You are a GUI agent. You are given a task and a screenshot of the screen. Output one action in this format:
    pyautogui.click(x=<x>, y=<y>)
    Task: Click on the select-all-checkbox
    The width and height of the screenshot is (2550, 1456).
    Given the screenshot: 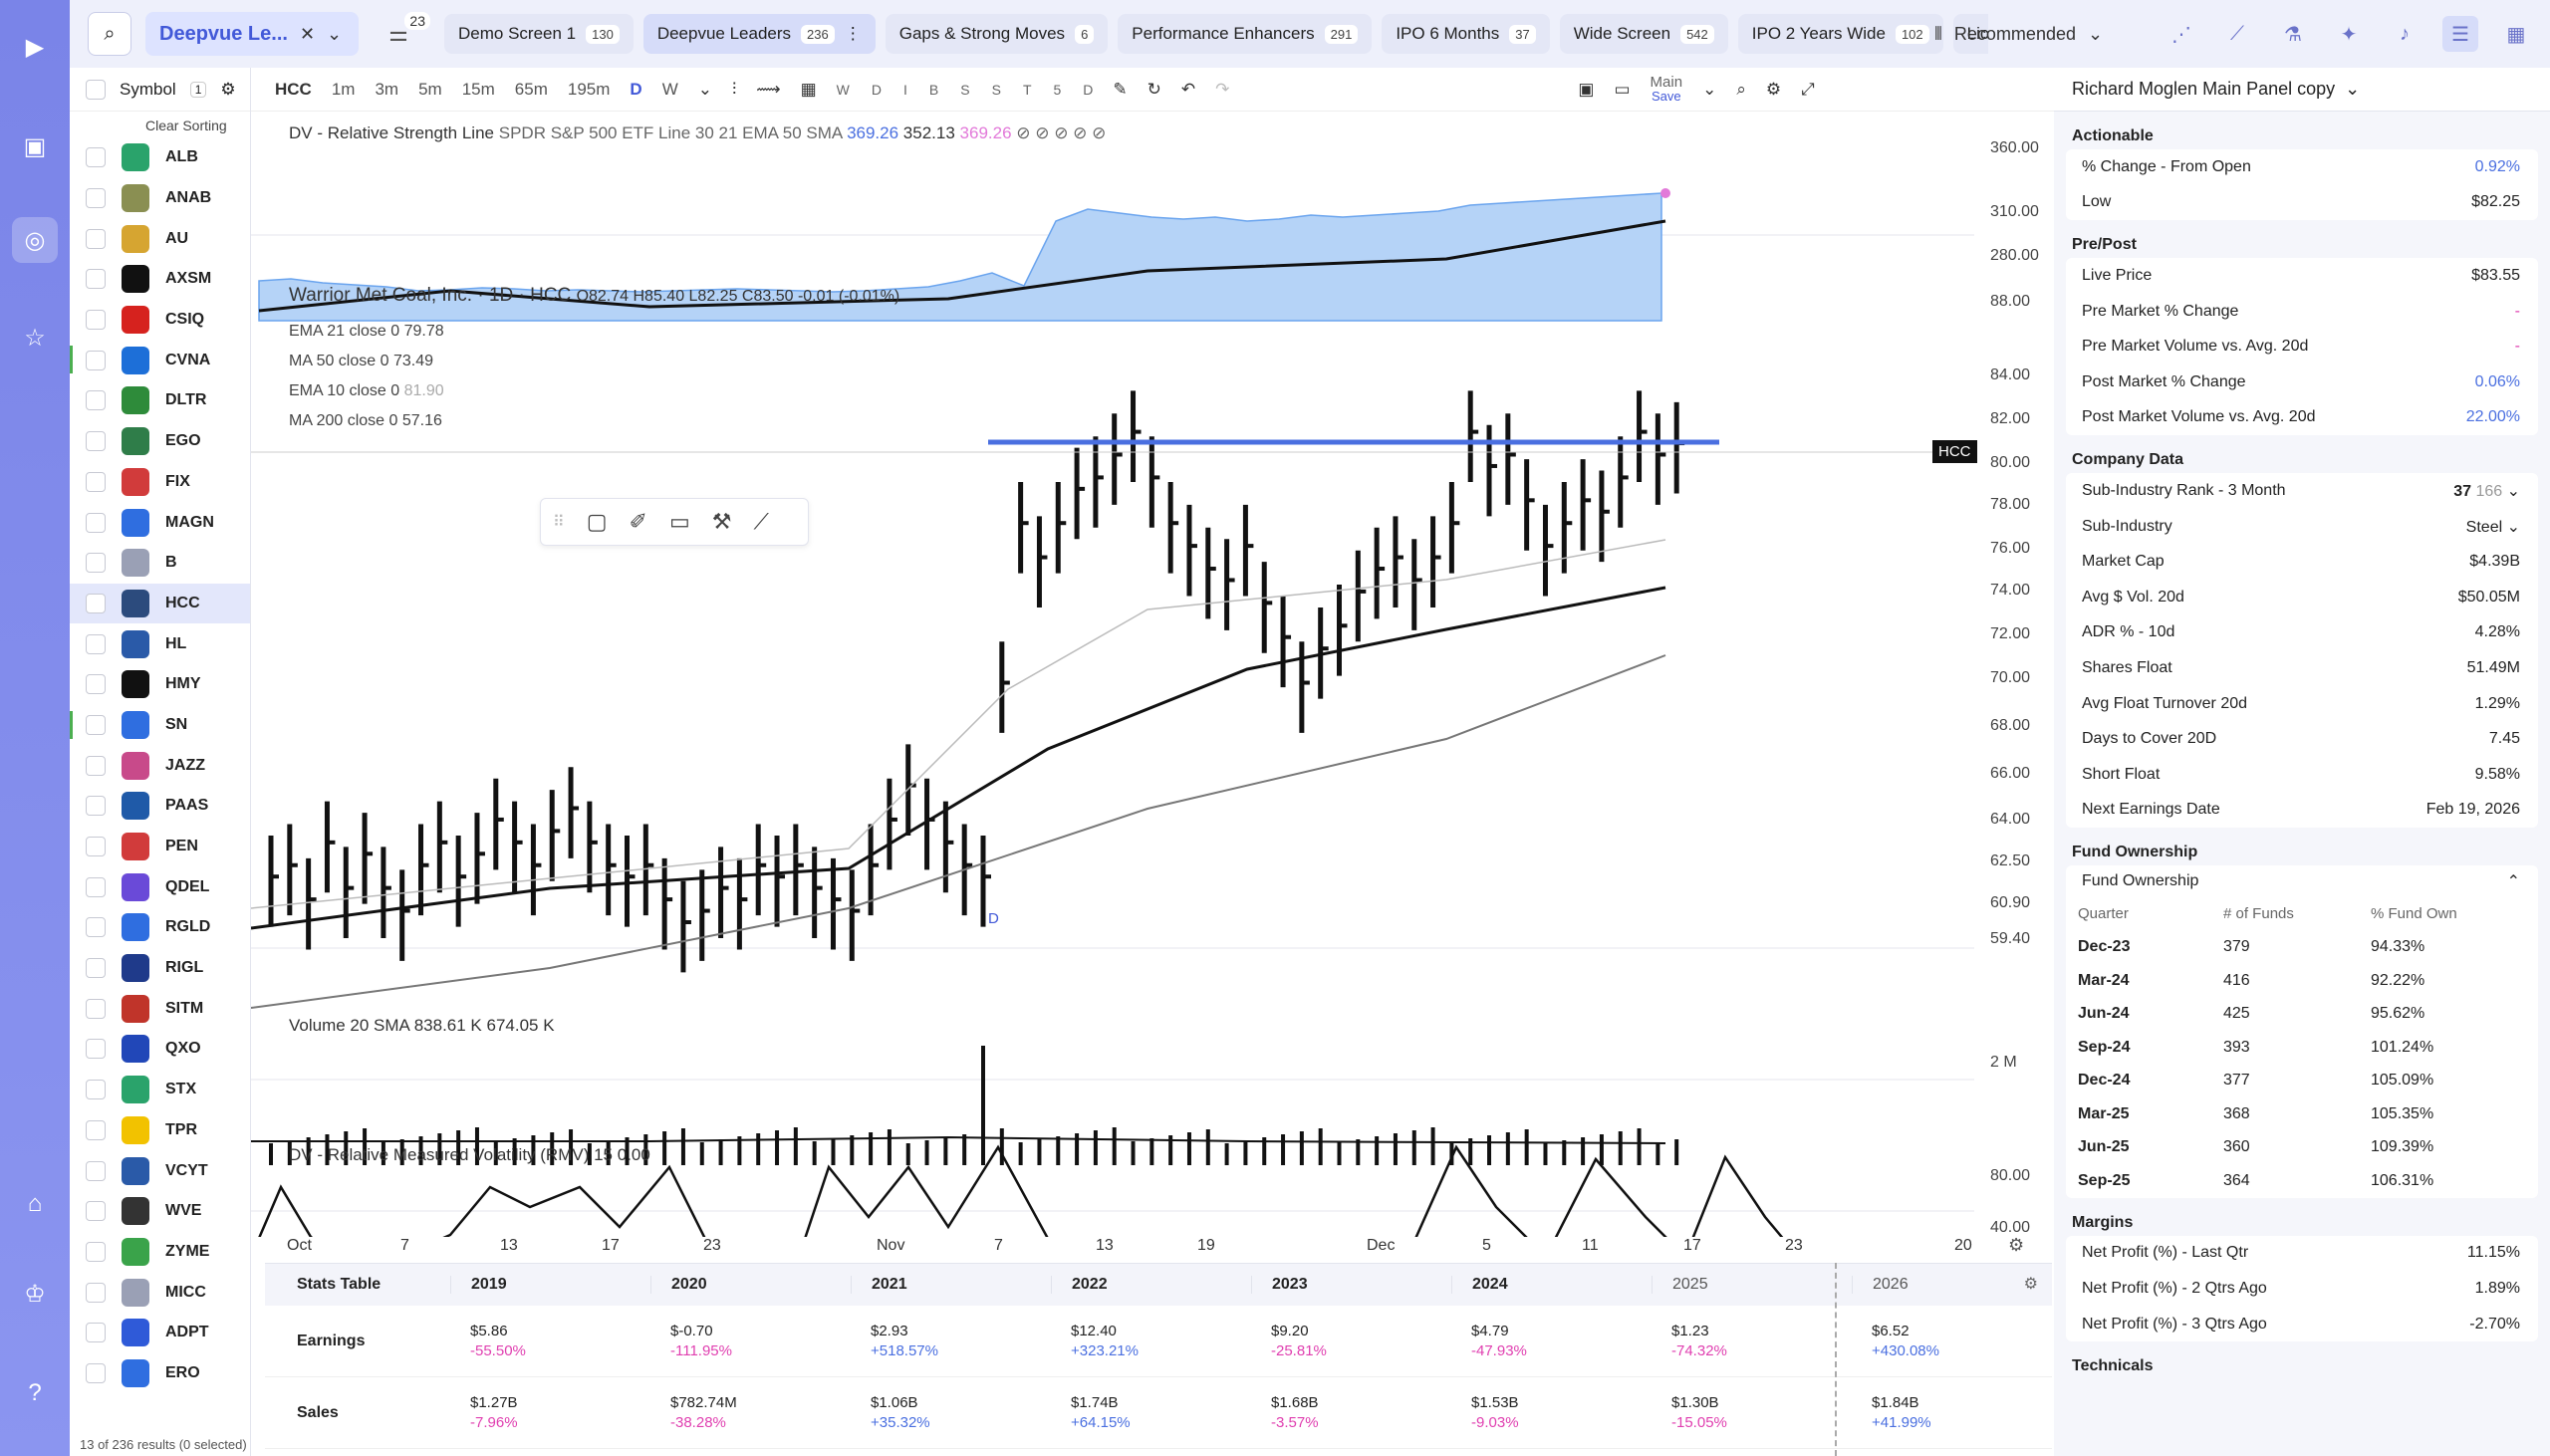 What is the action you would take?
    pyautogui.click(x=96, y=89)
    